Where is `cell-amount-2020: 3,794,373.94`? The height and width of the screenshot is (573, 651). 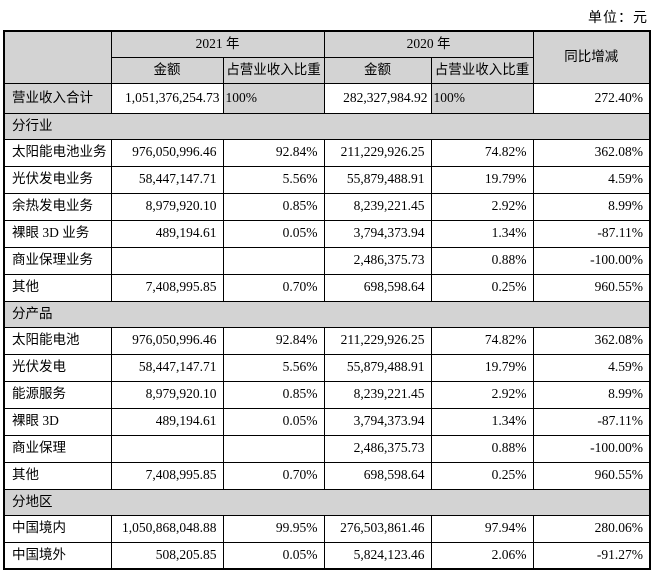
cell-amount-2020: 3,794,373.94 is located at coordinates (377, 421).